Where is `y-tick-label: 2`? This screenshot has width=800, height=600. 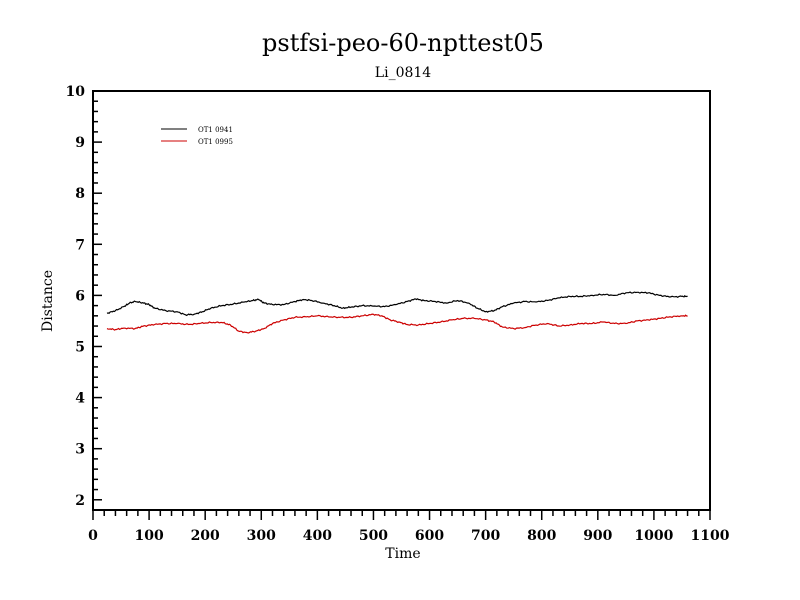
y-tick-label: 2 is located at coordinates (80, 501).